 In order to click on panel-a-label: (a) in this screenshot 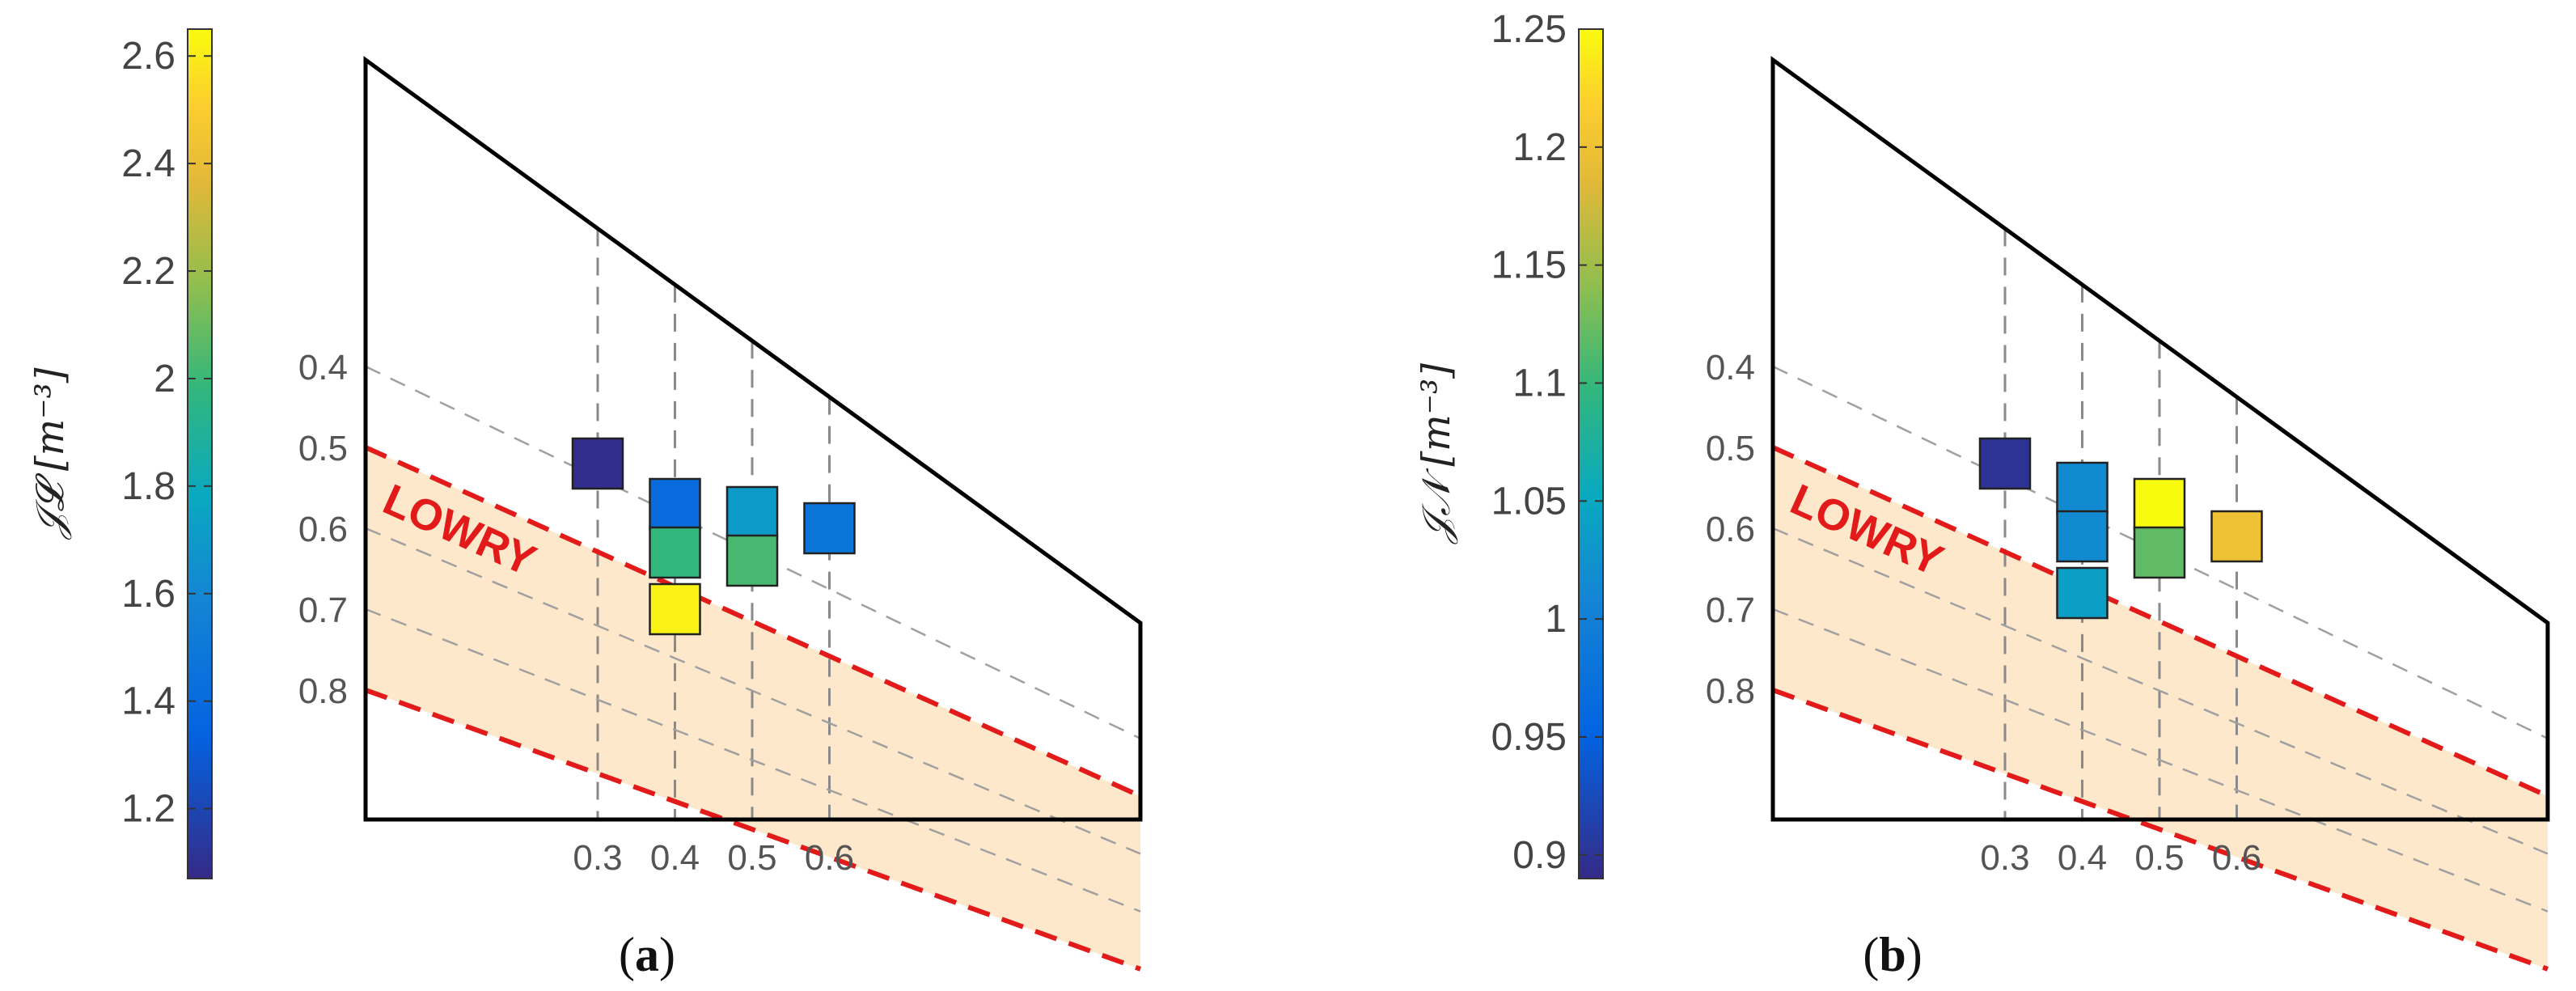, I will do `click(647, 954)`.